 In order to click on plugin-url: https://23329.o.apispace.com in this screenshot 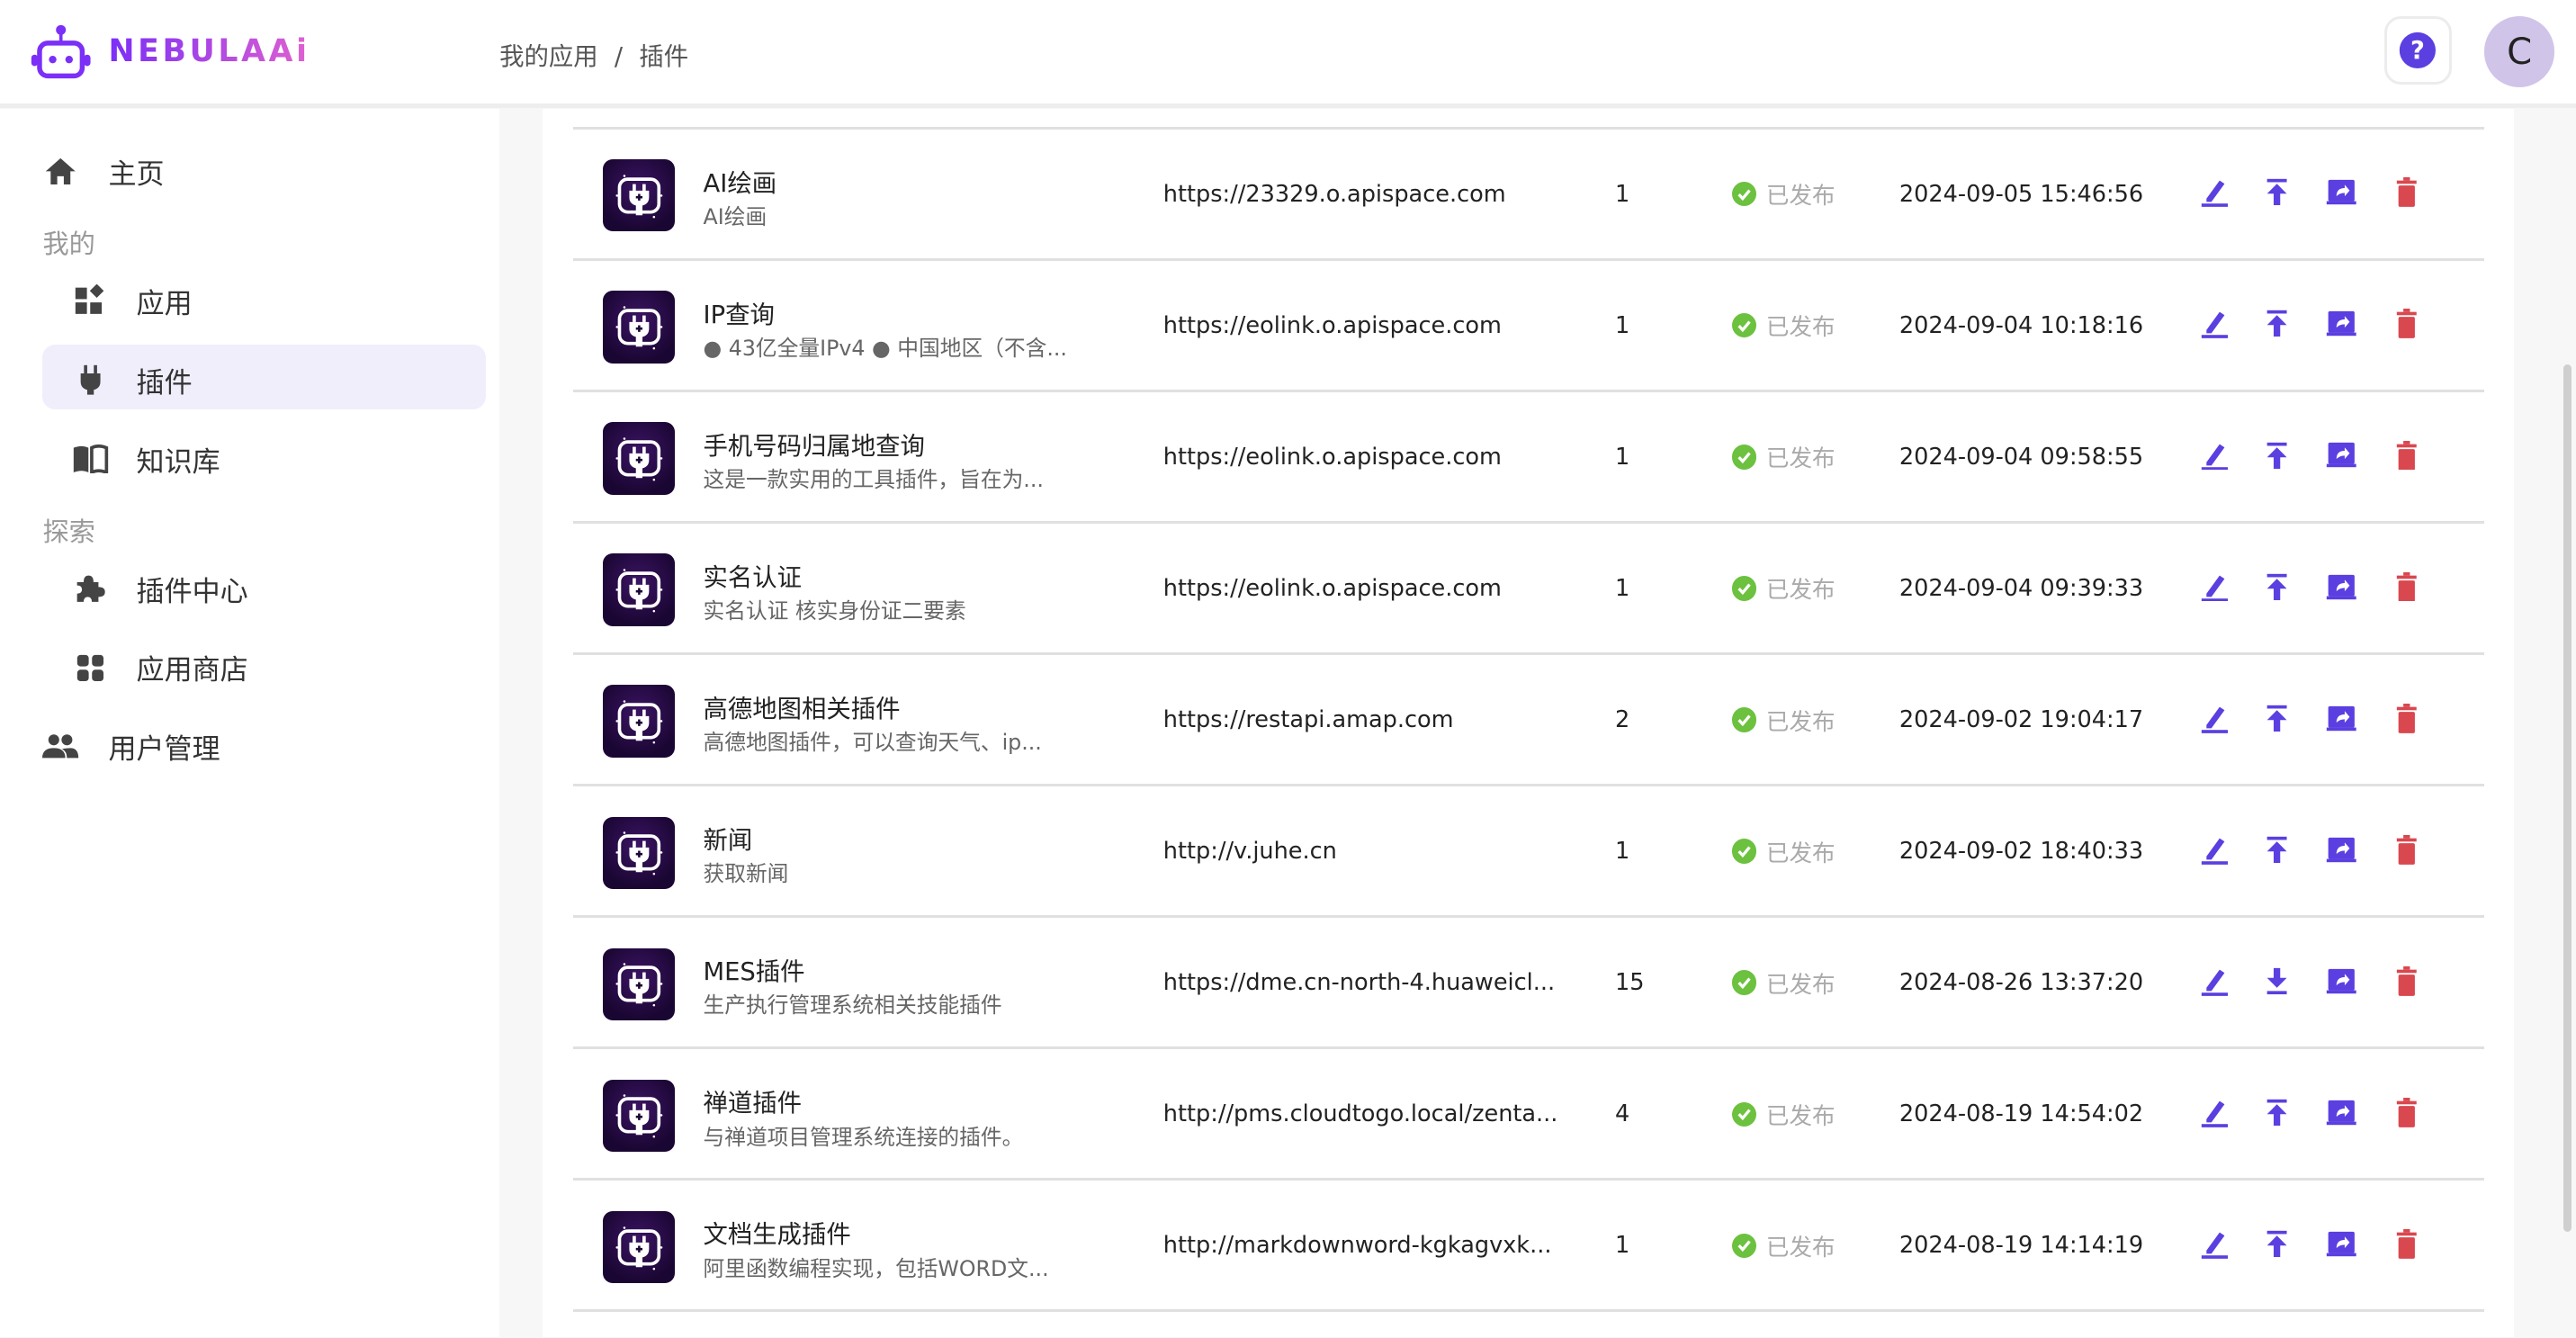, I will do `click(1334, 194)`.